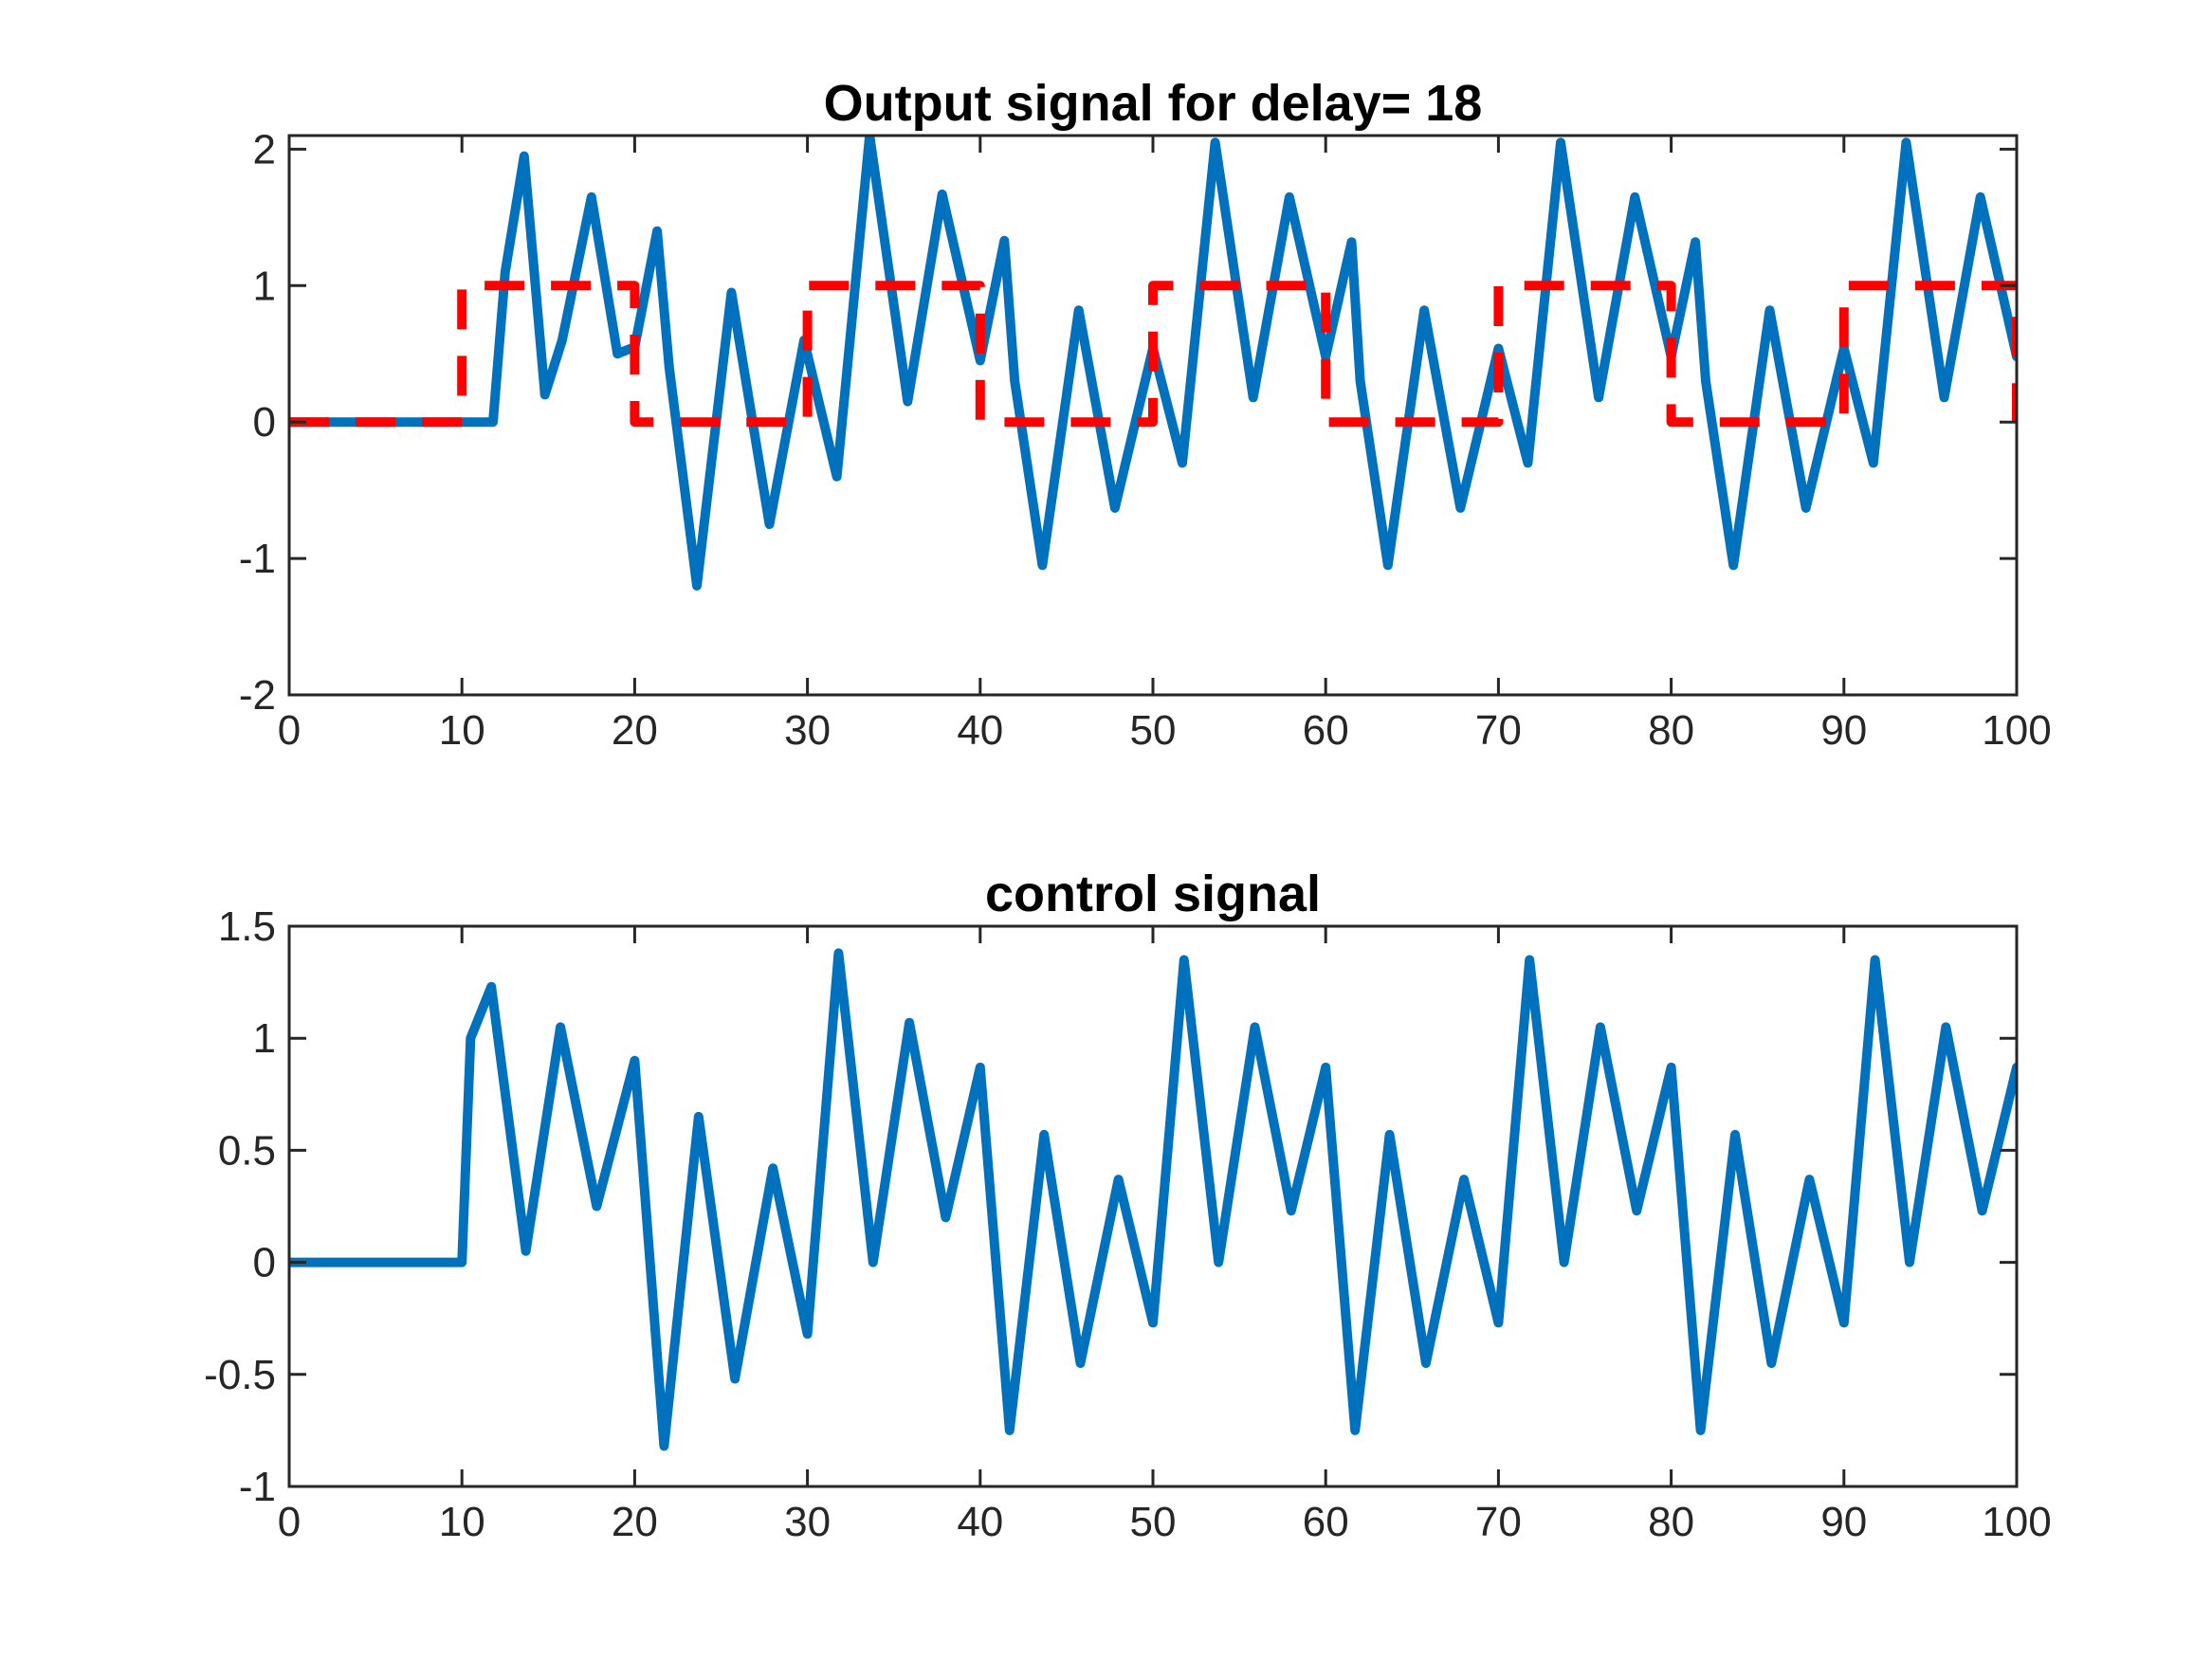  I want to click on control-signal-title: control signal, so click(1153, 894).